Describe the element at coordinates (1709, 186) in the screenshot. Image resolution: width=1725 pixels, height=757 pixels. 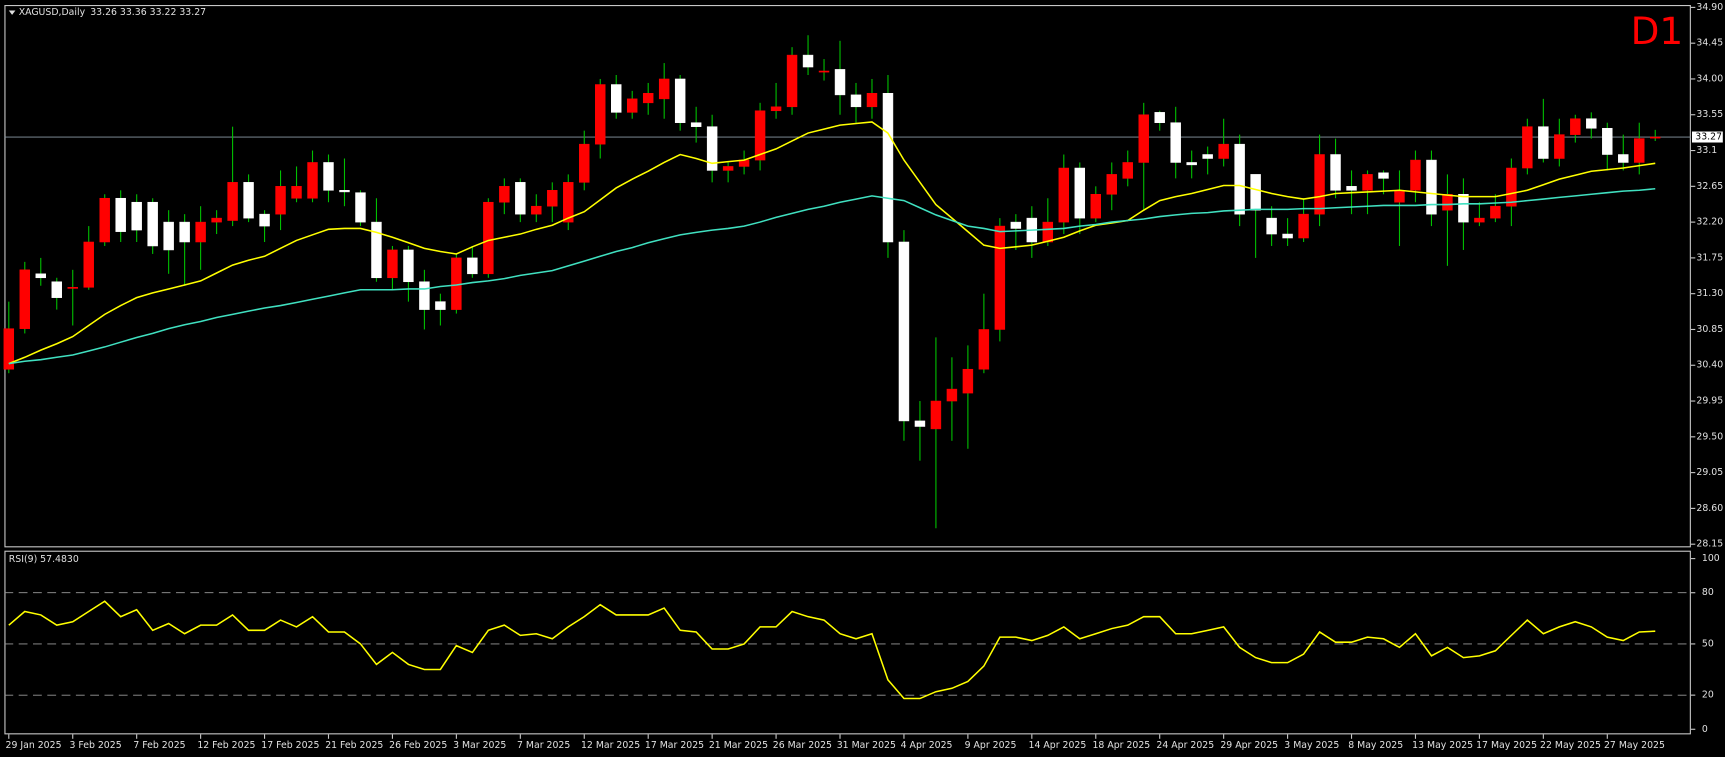
I see `y-tick-label: 32.65` at that location.